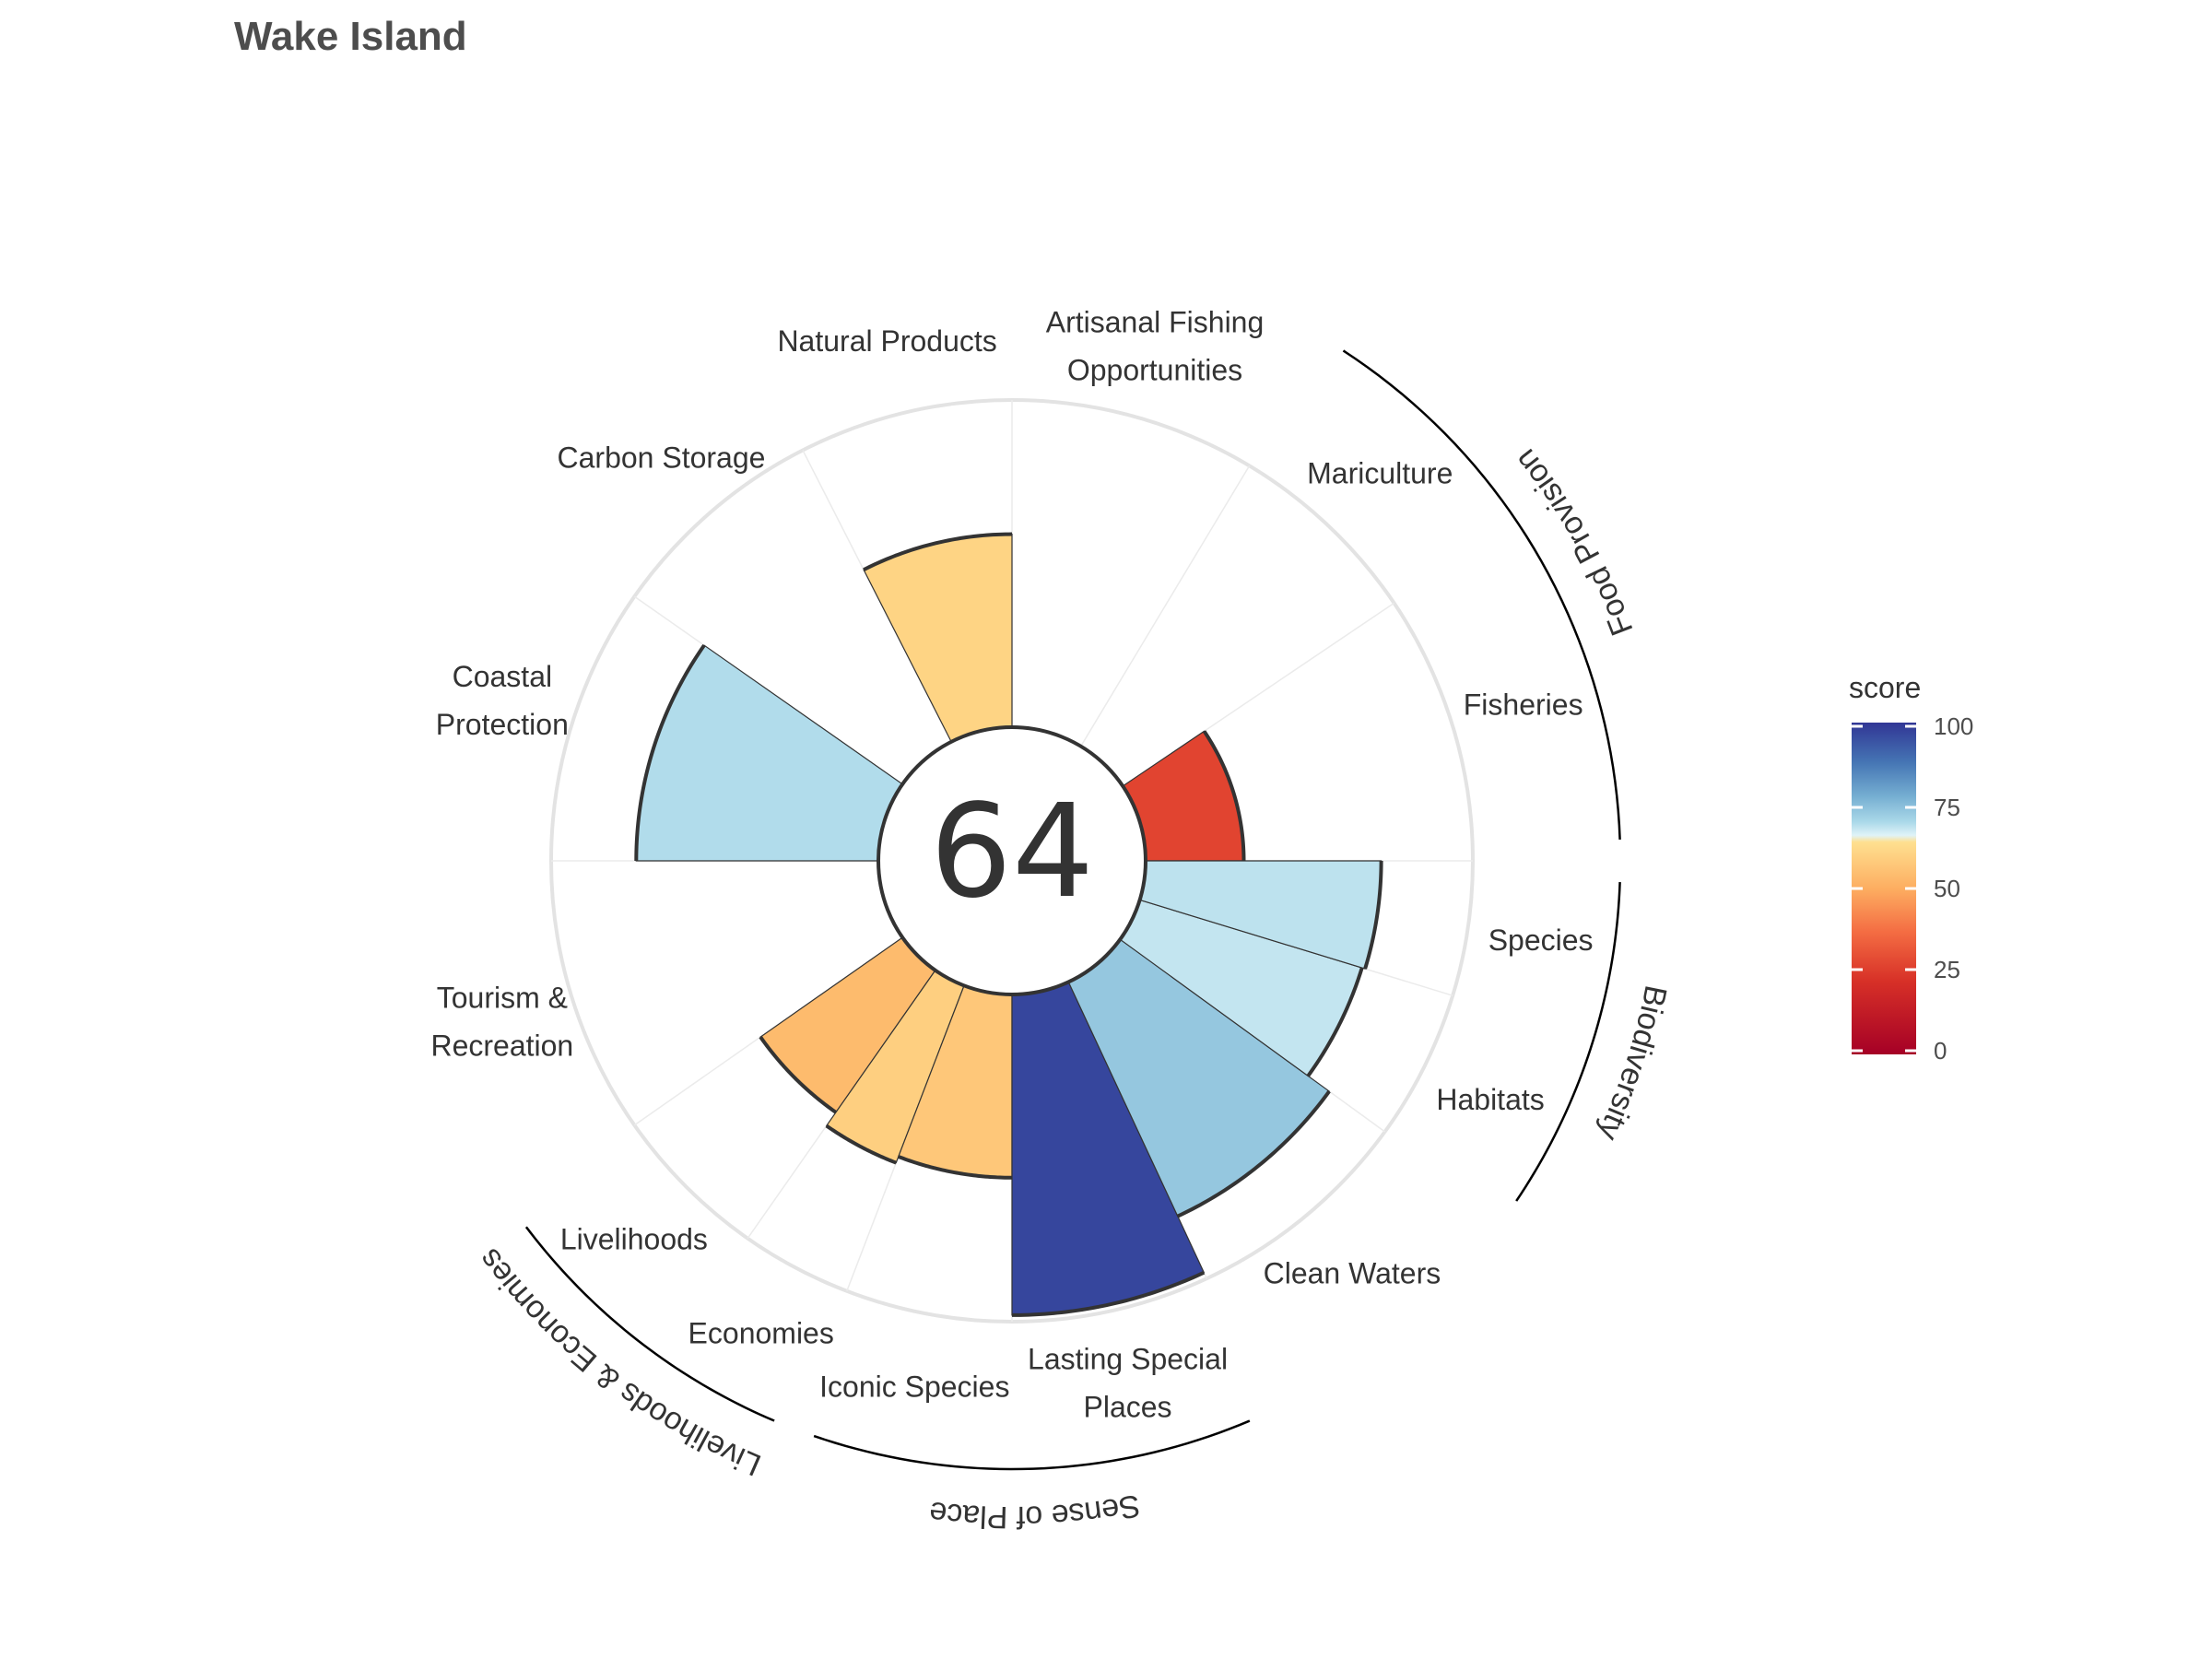 The width and height of the screenshot is (2212, 1659). Describe the element at coordinates (1953, 726) in the screenshot. I see `legend-tick-label: 100` at that location.